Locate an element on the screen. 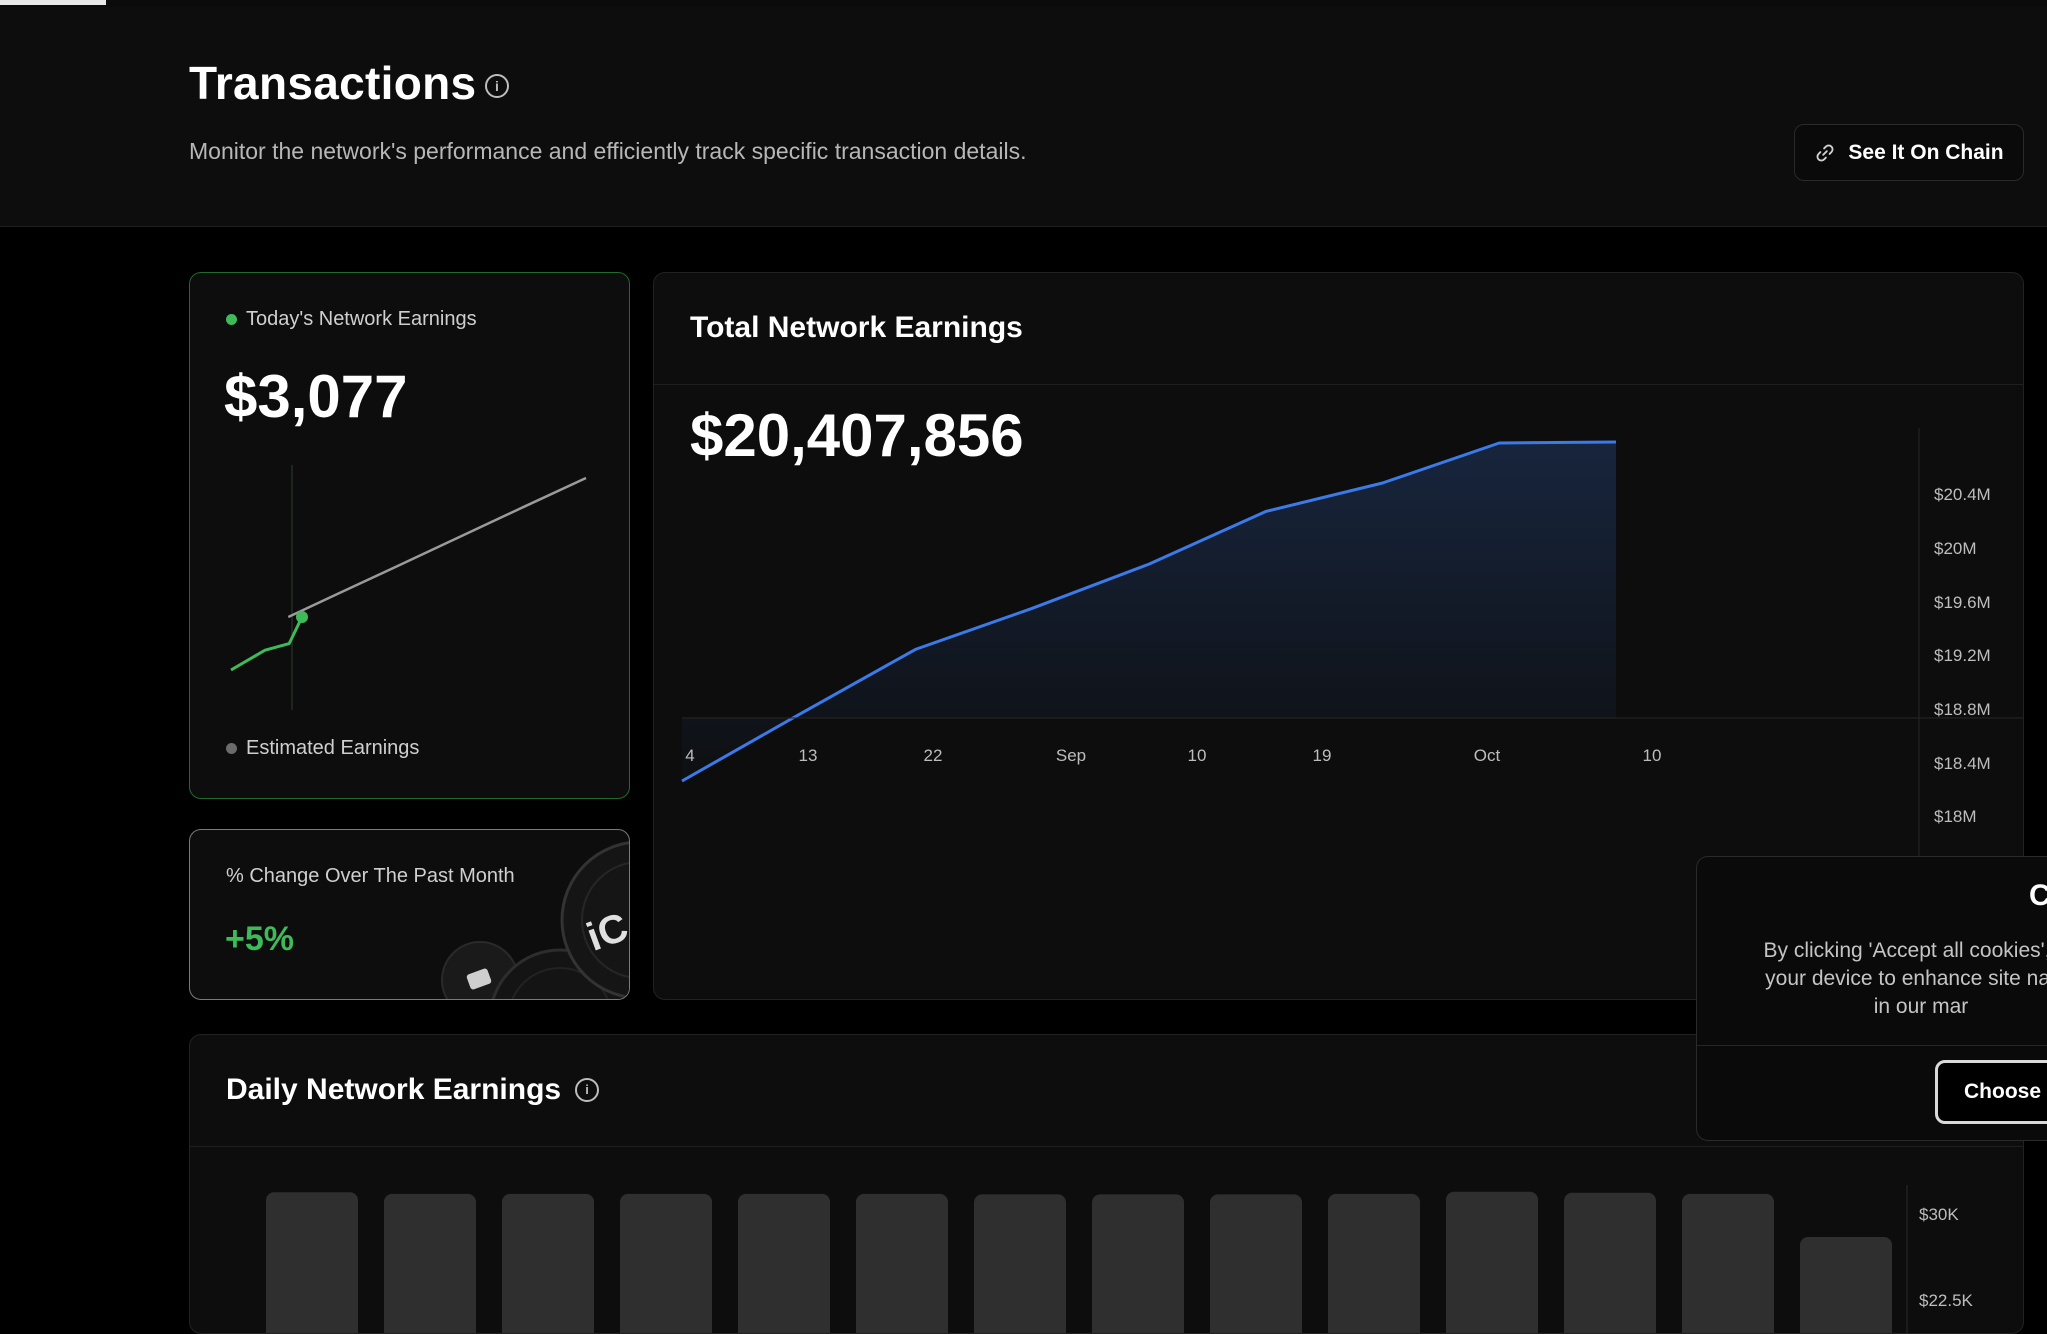 The width and height of the screenshot is (2047, 1334). x-tick-label: 22 is located at coordinates (933, 755).